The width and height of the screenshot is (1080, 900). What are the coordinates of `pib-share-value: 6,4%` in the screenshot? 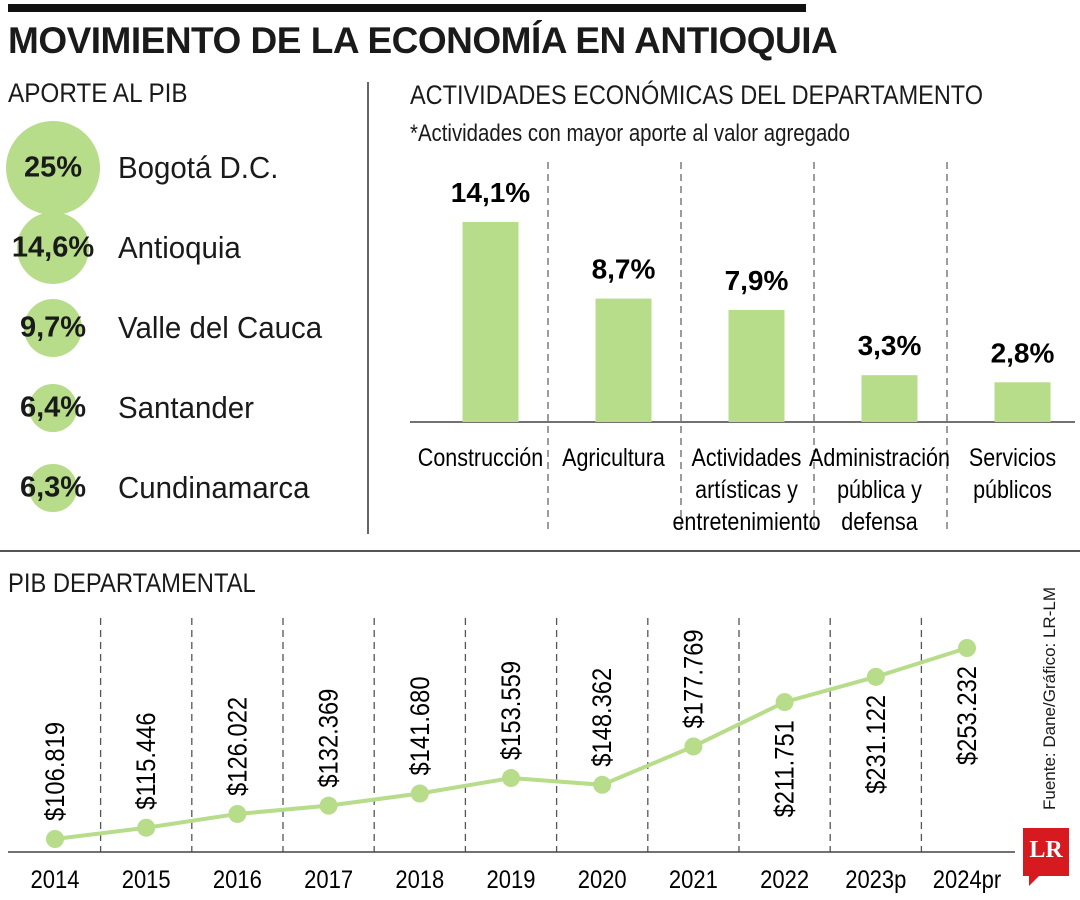 It's located at (53, 407).